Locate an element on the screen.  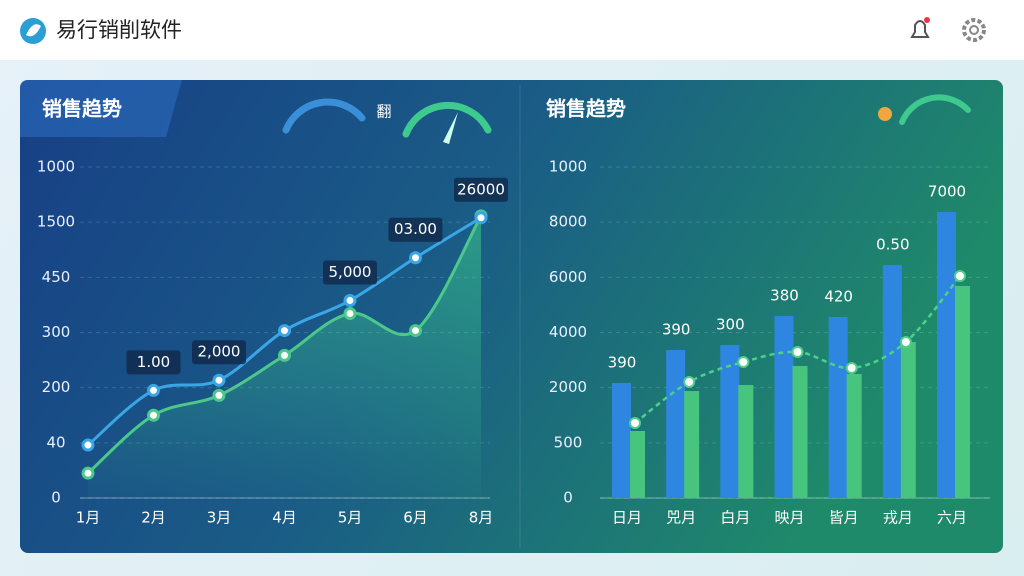
x-tick-label: 戎月 is located at coordinates (898, 518).